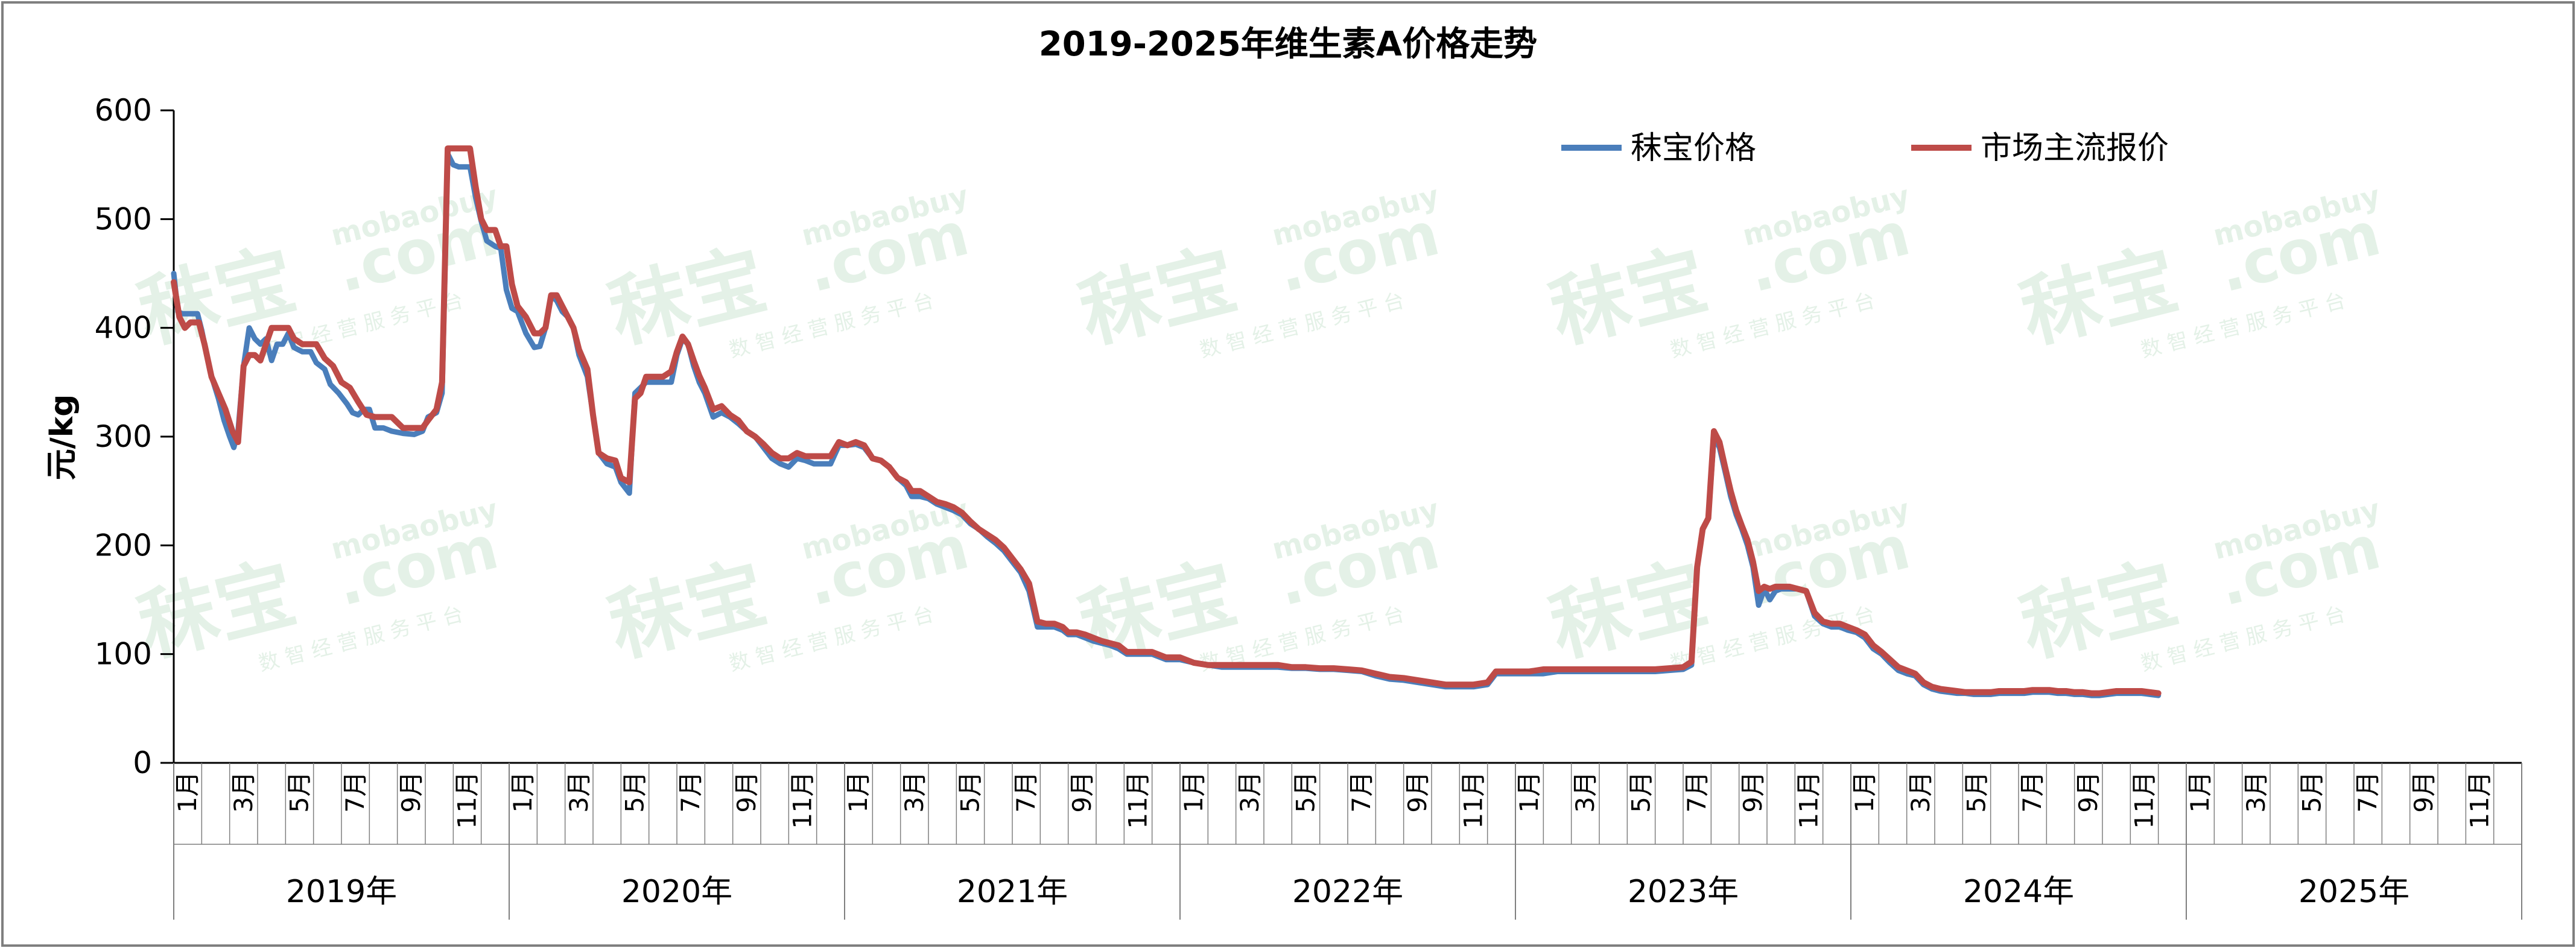 Image resolution: width=2576 pixels, height=948 pixels. What do you see at coordinates (1865, 148) in the screenshot?
I see `legend: 秣宝价格 市场主流报价` at bounding box center [1865, 148].